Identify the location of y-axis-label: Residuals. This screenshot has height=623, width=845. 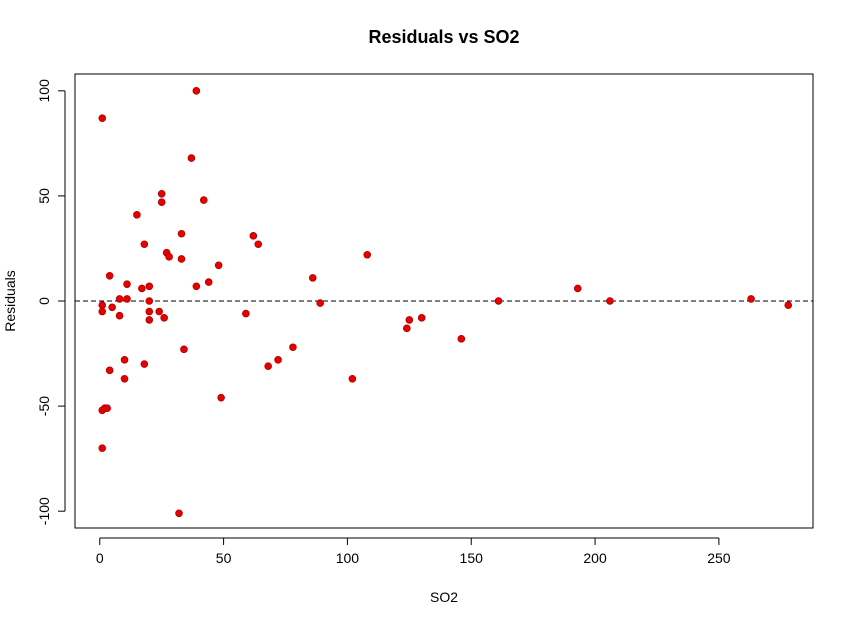
(10, 300).